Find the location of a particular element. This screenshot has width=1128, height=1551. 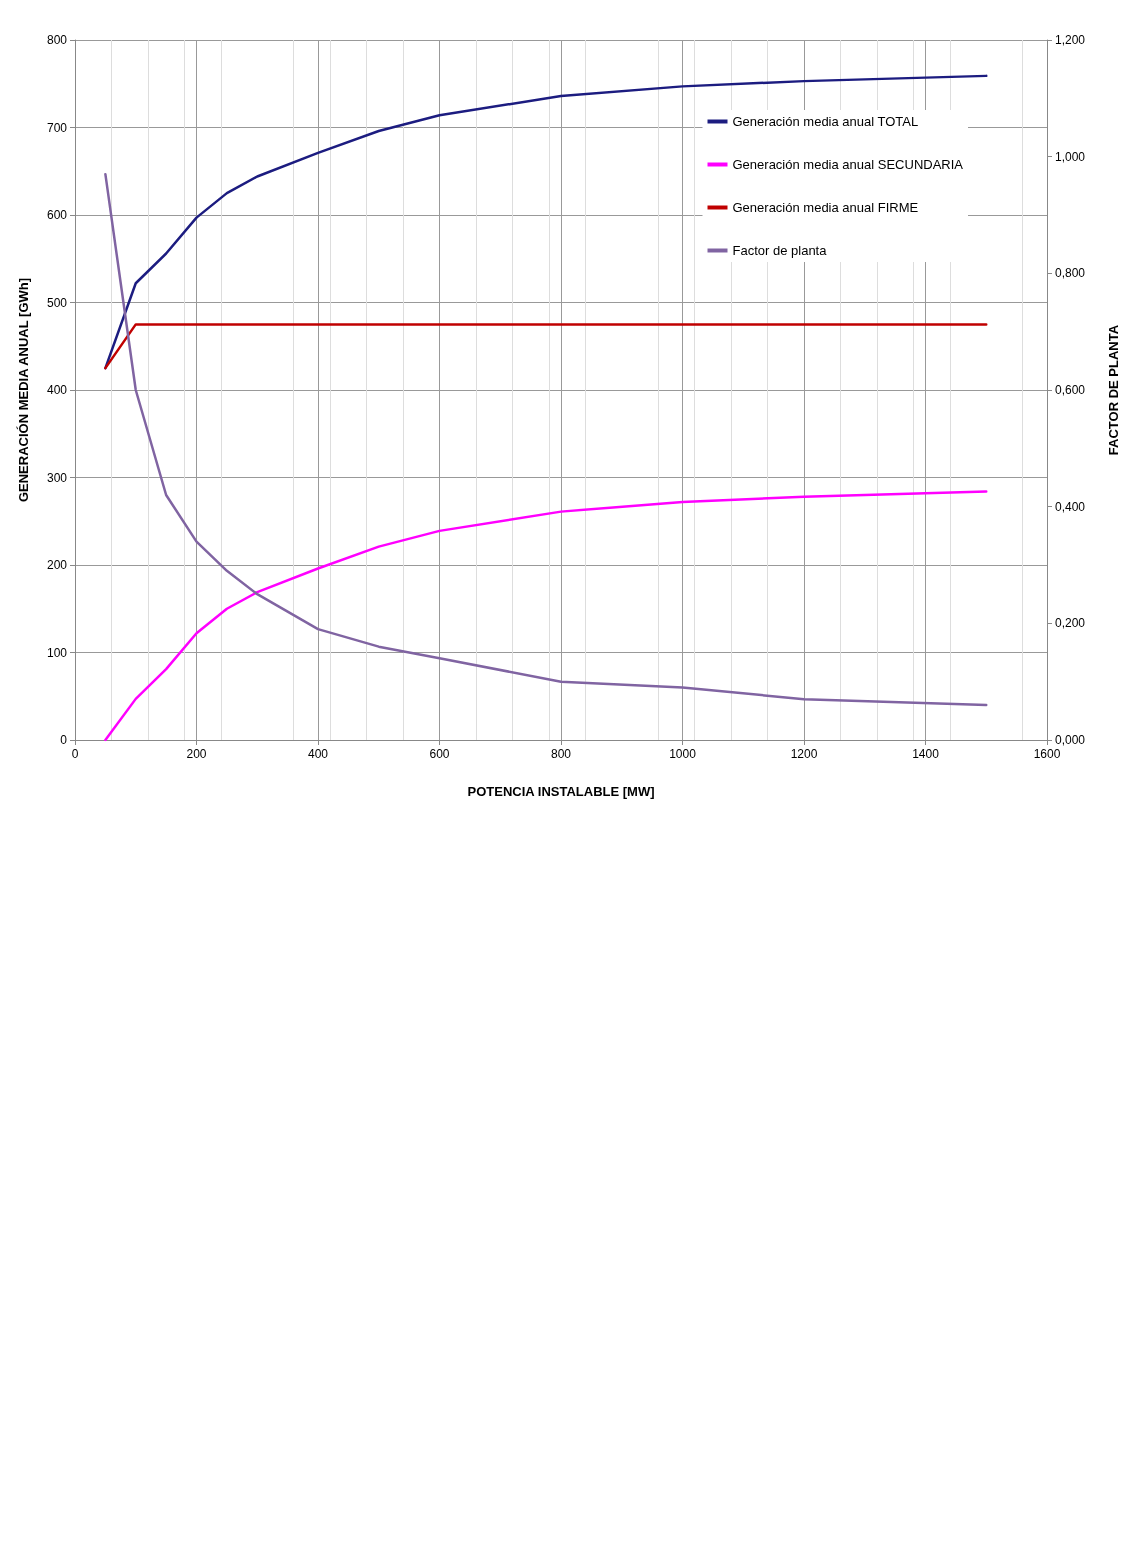

y2-tick-label: 0,800 is located at coordinates (1070, 273).